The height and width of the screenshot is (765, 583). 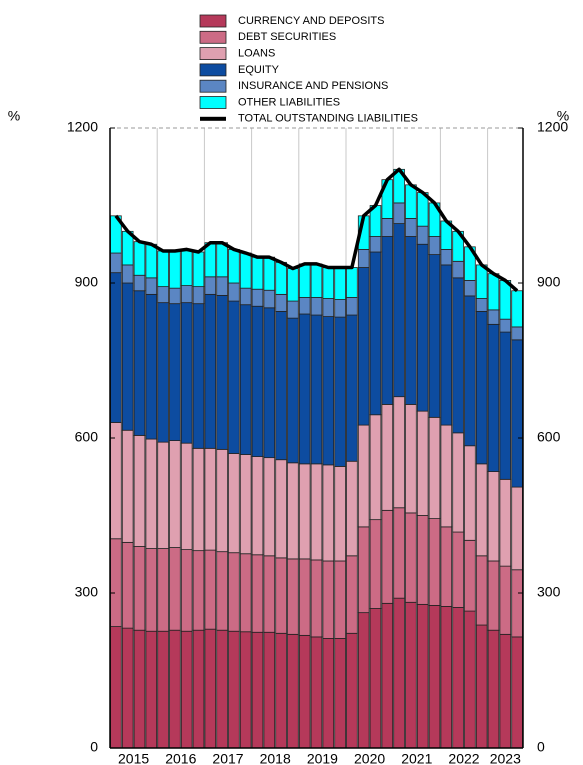 I want to click on legend-label: LOANS, so click(x=256, y=54).